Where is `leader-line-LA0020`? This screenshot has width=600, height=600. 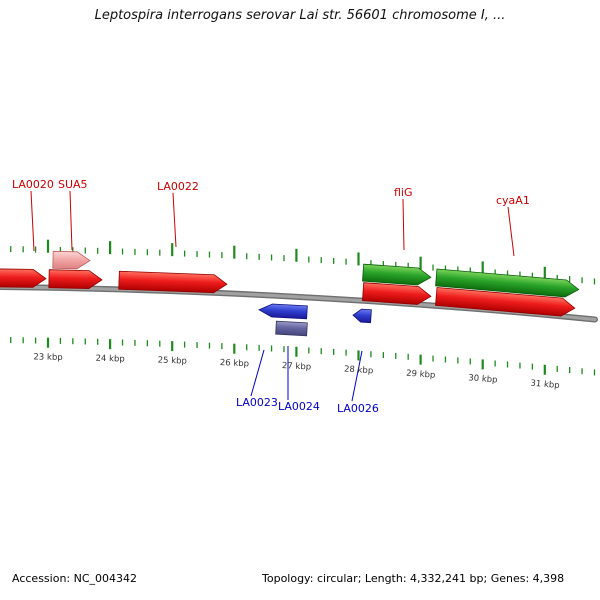 leader-line-LA0020 is located at coordinates (32, 221).